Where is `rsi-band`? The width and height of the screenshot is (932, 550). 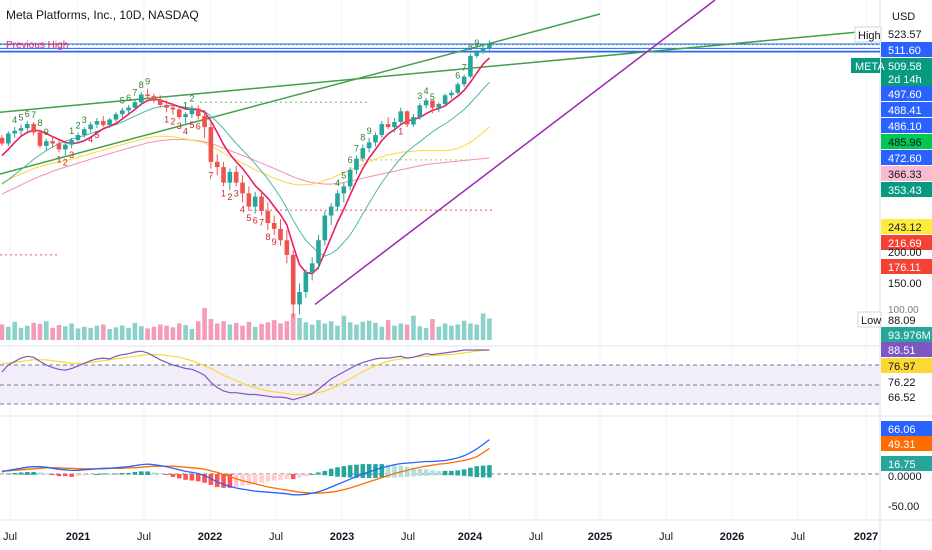 rsi-band is located at coordinates (440, 384).